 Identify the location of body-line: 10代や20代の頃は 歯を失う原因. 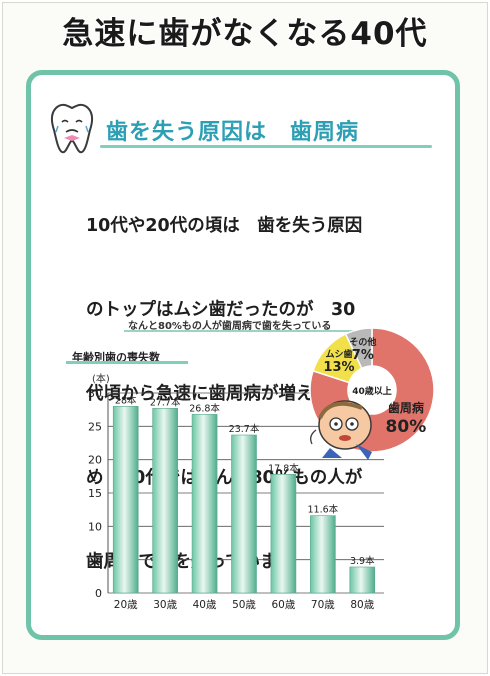
(224, 226).